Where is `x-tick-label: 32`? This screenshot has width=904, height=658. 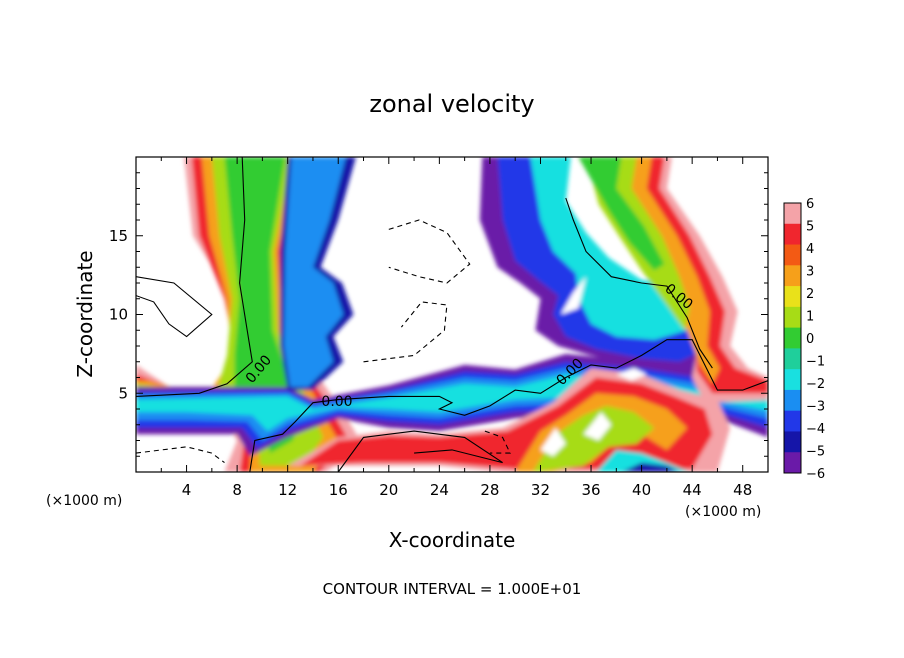
x-tick-label: 32 is located at coordinates (540, 490).